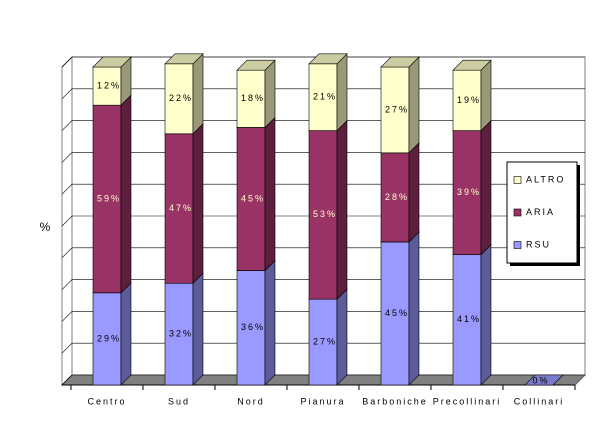  What do you see at coordinates (179, 401) in the screenshot?
I see `x-tick-label: Sud` at bounding box center [179, 401].